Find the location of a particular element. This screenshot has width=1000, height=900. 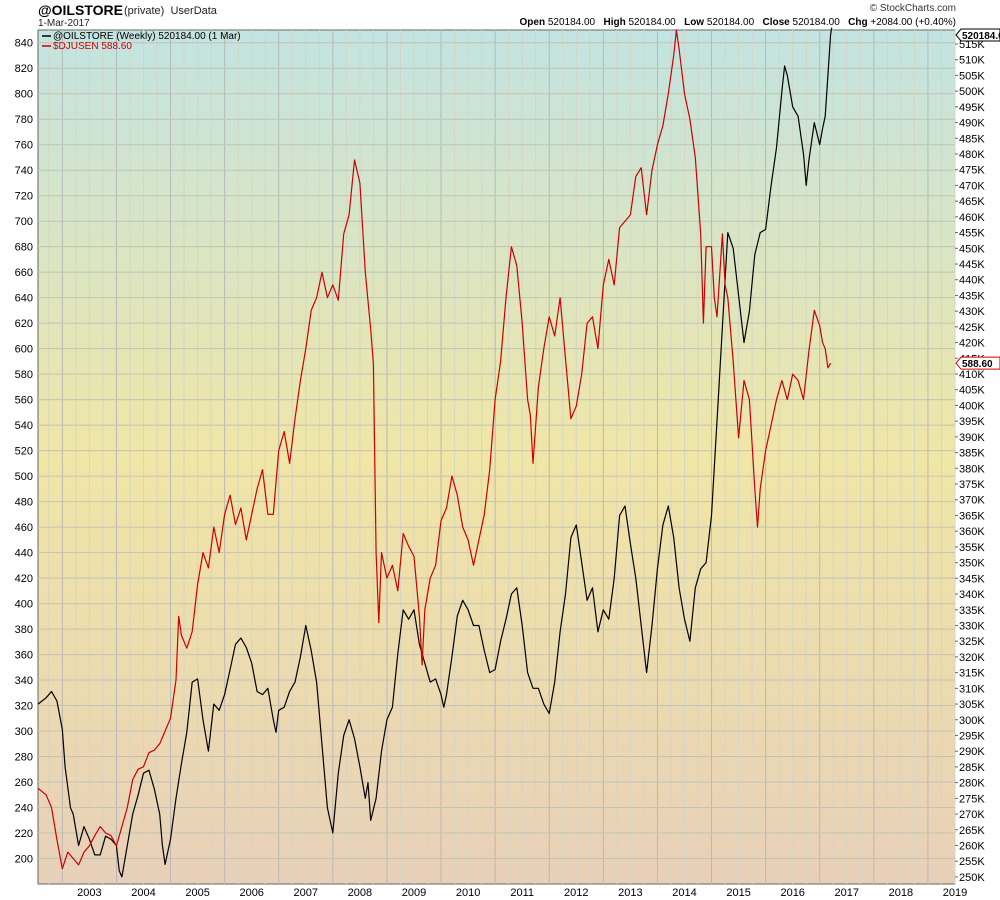

left-axis-tick-label: 300 is located at coordinates (24, 732).